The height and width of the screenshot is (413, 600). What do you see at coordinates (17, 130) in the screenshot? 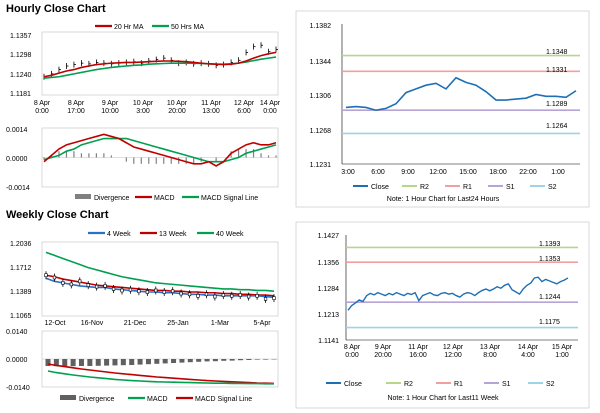
I see `y-tick: 0.0014` at bounding box center [17, 130].